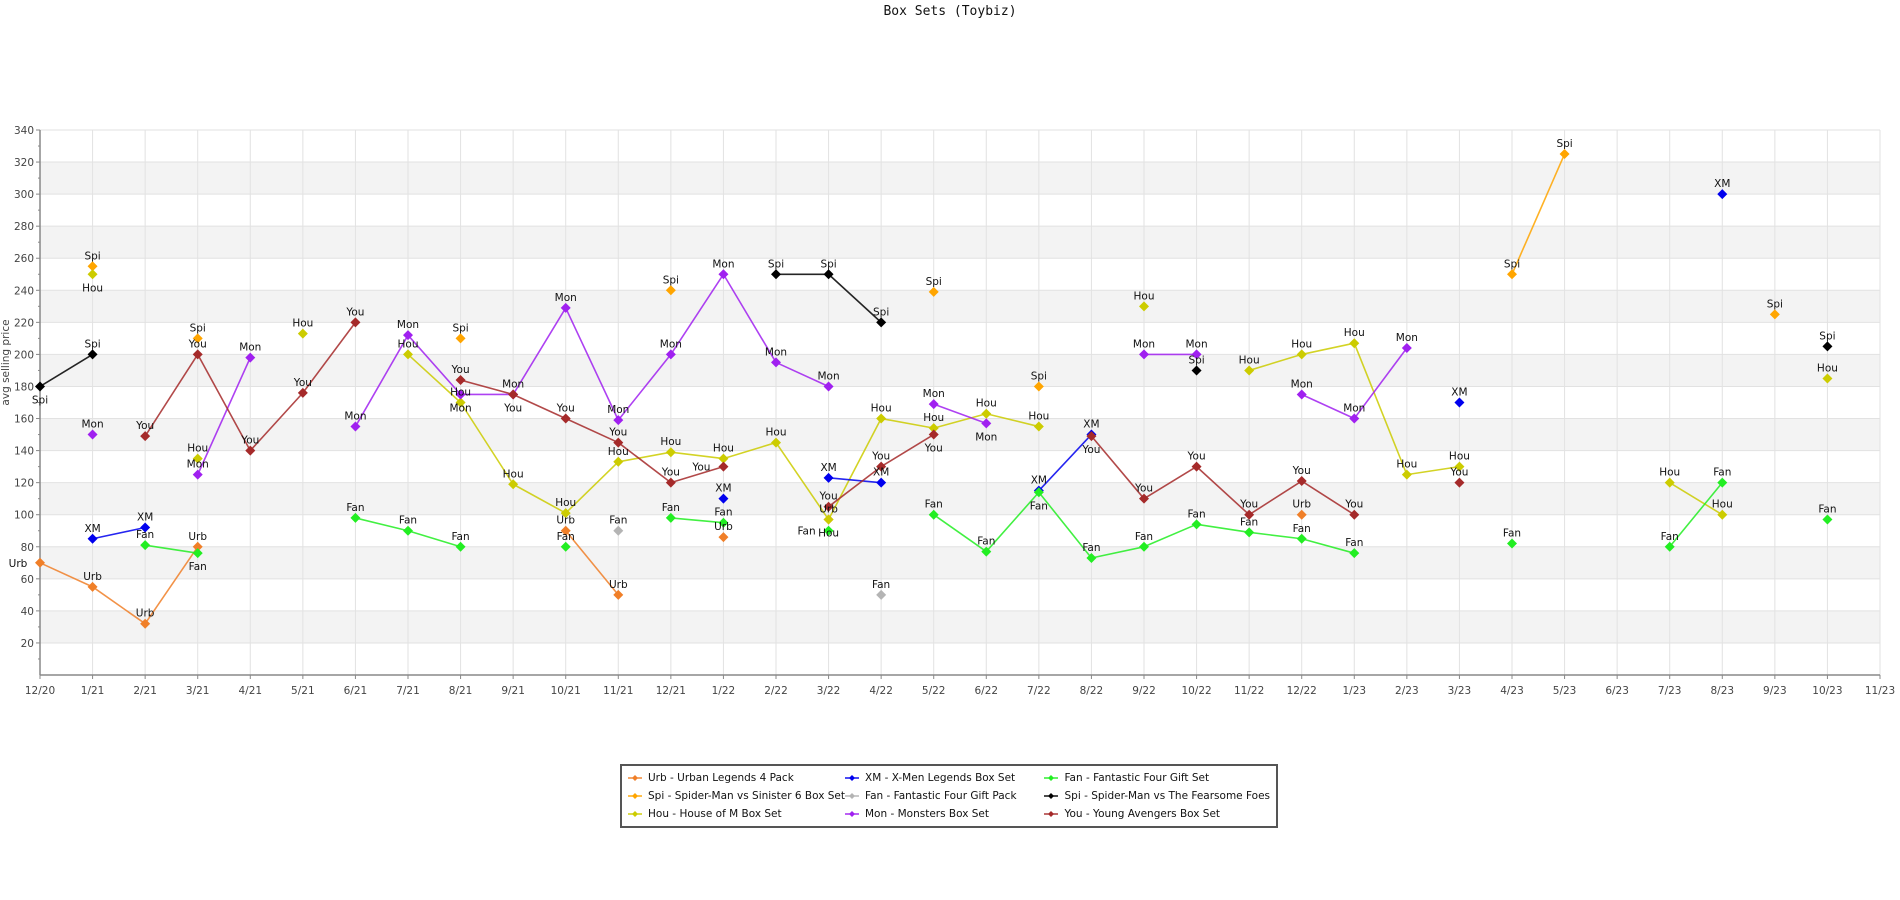 This screenshot has height=900, width=1900. What do you see at coordinates (852, 778) in the screenshot?
I see `legend-marker-icon` at bounding box center [852, 778].